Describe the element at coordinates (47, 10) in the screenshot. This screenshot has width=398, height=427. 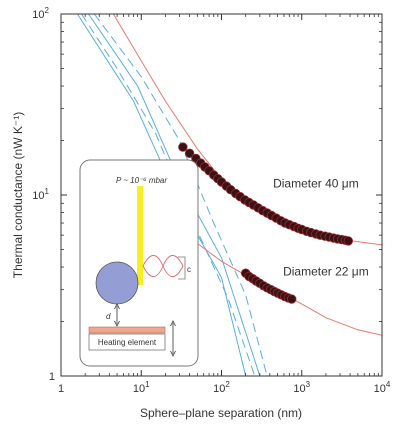
I see `y-tick-exponent: 2` at that location.